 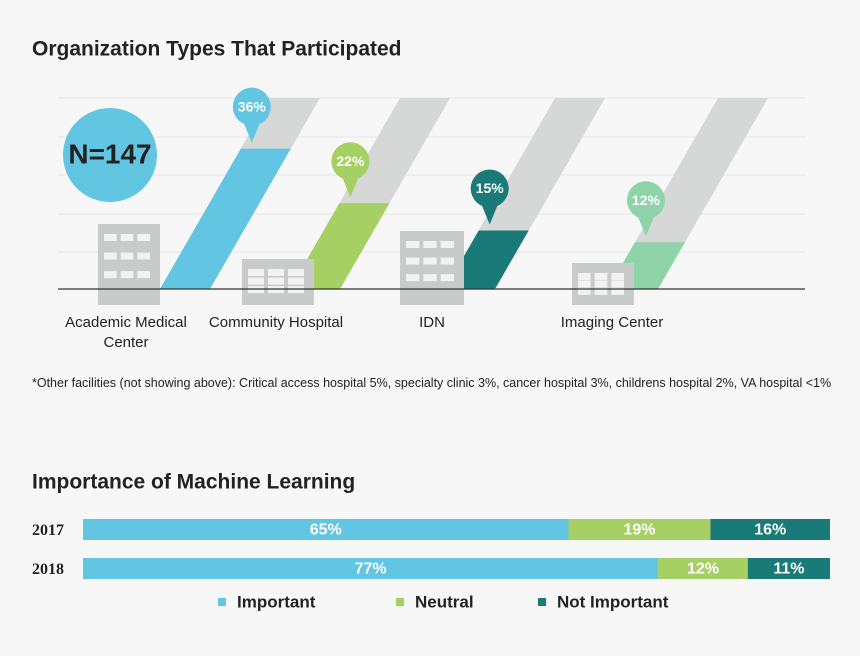 What do you see at coordinates (432, 322) in the screenshot?
I see `category-label: IDN` at bounding box center [432, 322].